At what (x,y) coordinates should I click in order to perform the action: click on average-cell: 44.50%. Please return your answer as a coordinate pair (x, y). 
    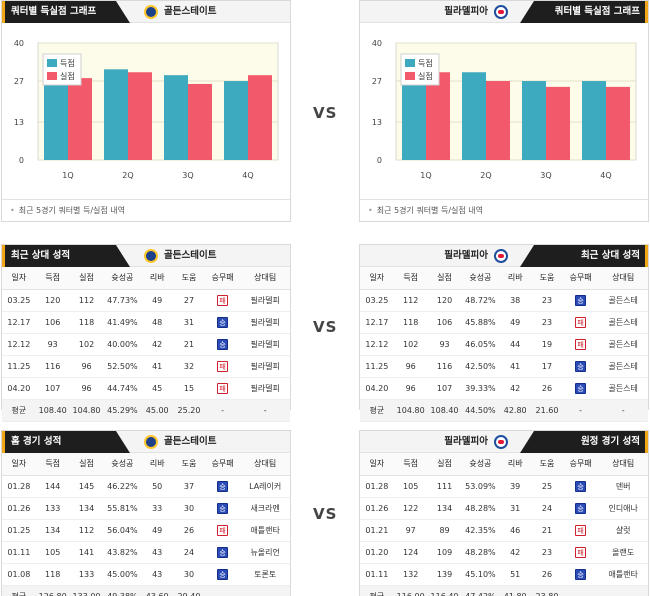
    Looking at the image, I should click on (480, 410).